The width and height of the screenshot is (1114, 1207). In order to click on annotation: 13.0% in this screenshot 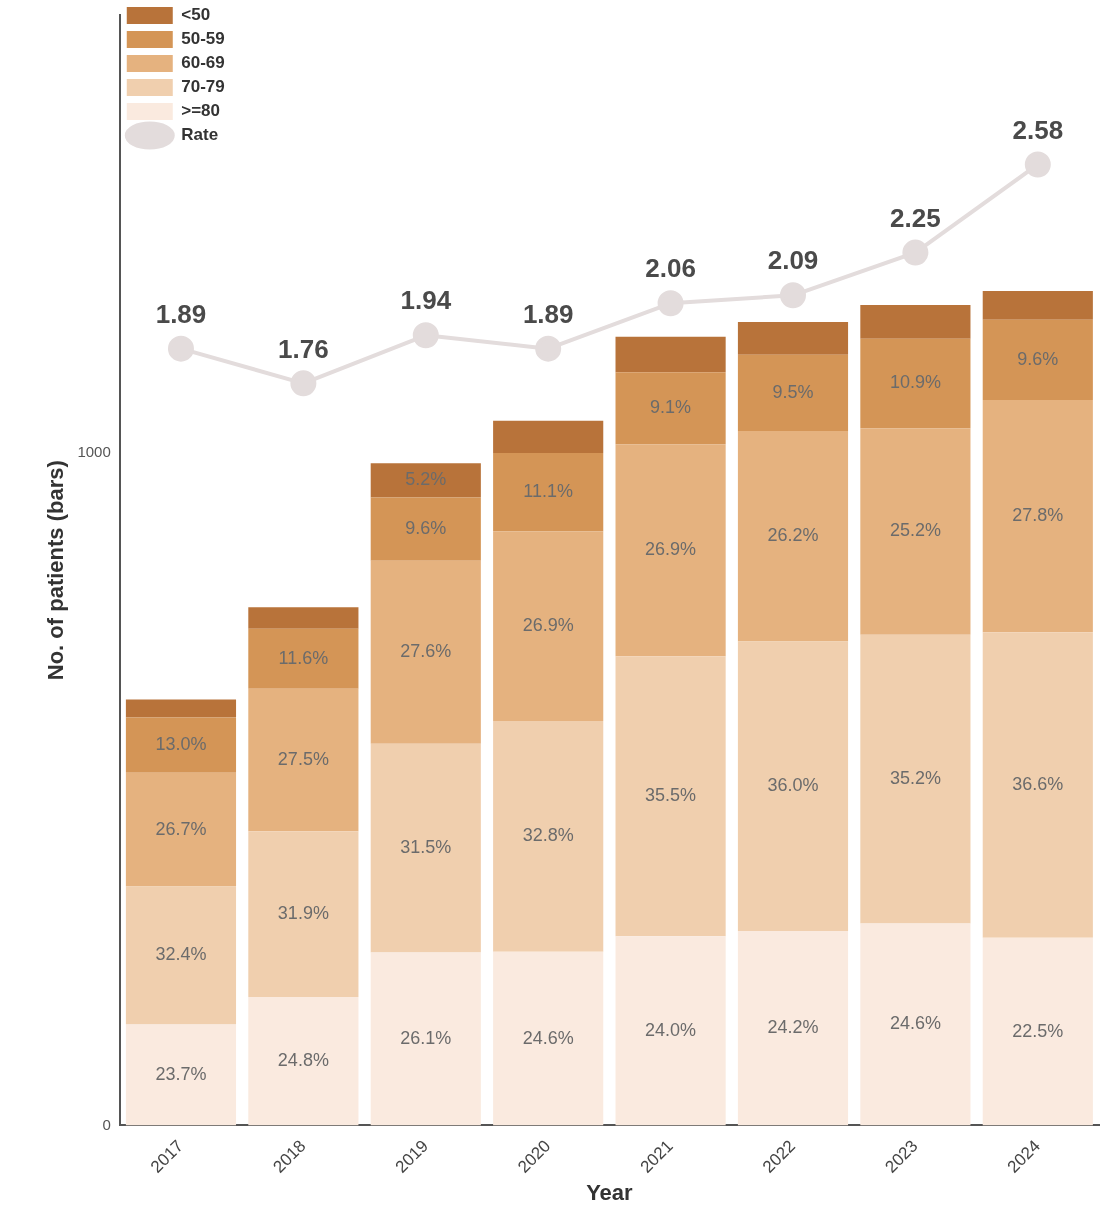, I will do `click(181, 744)`.